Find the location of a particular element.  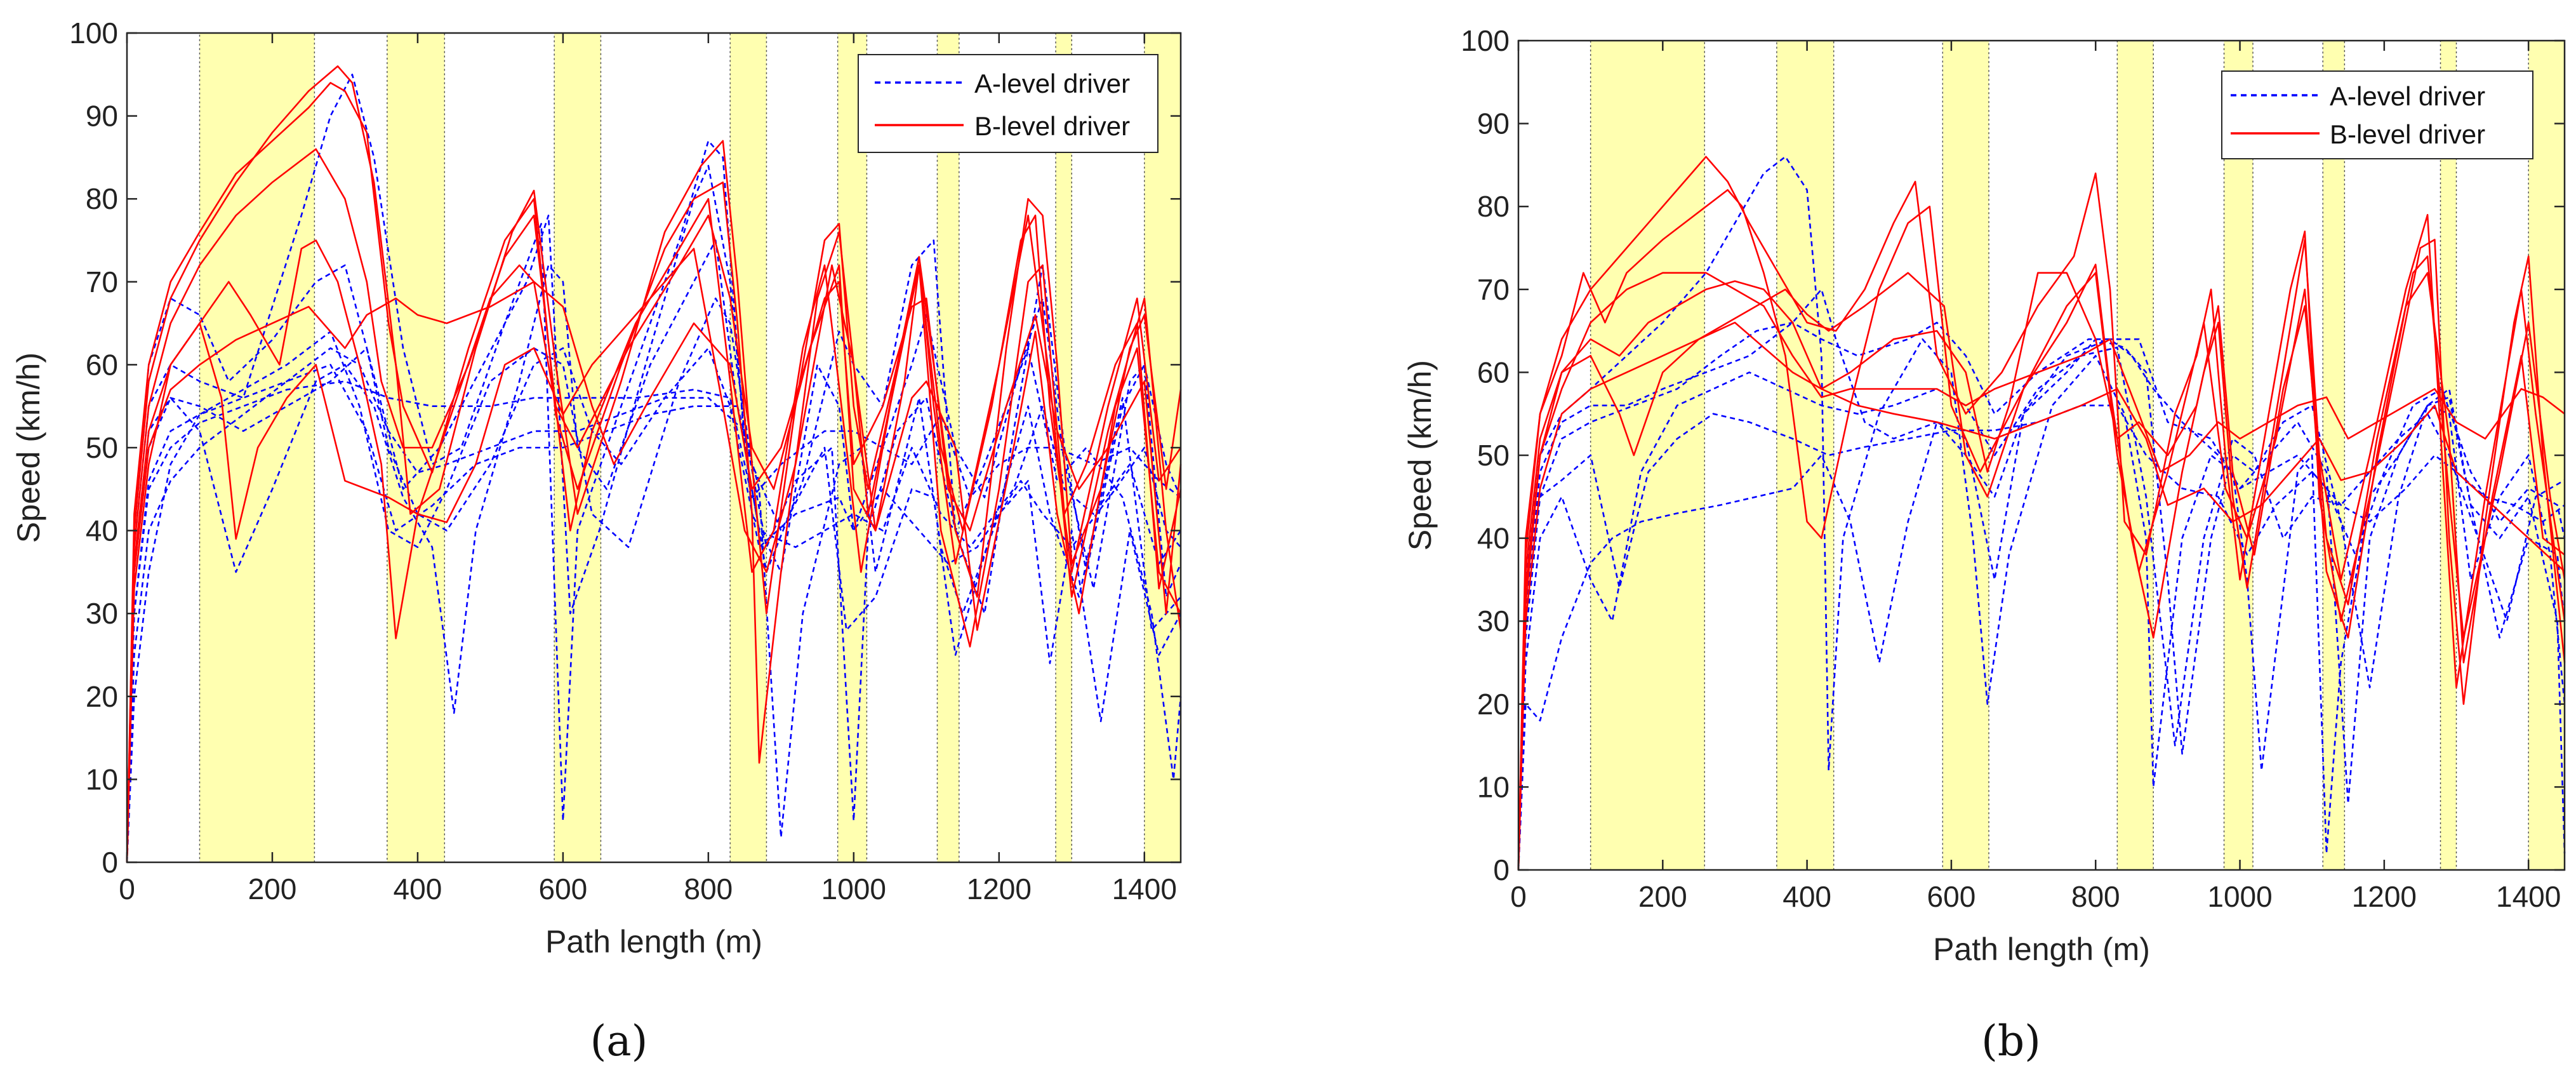

panel-label-a: (a) is located at coordinates (619, 1041).